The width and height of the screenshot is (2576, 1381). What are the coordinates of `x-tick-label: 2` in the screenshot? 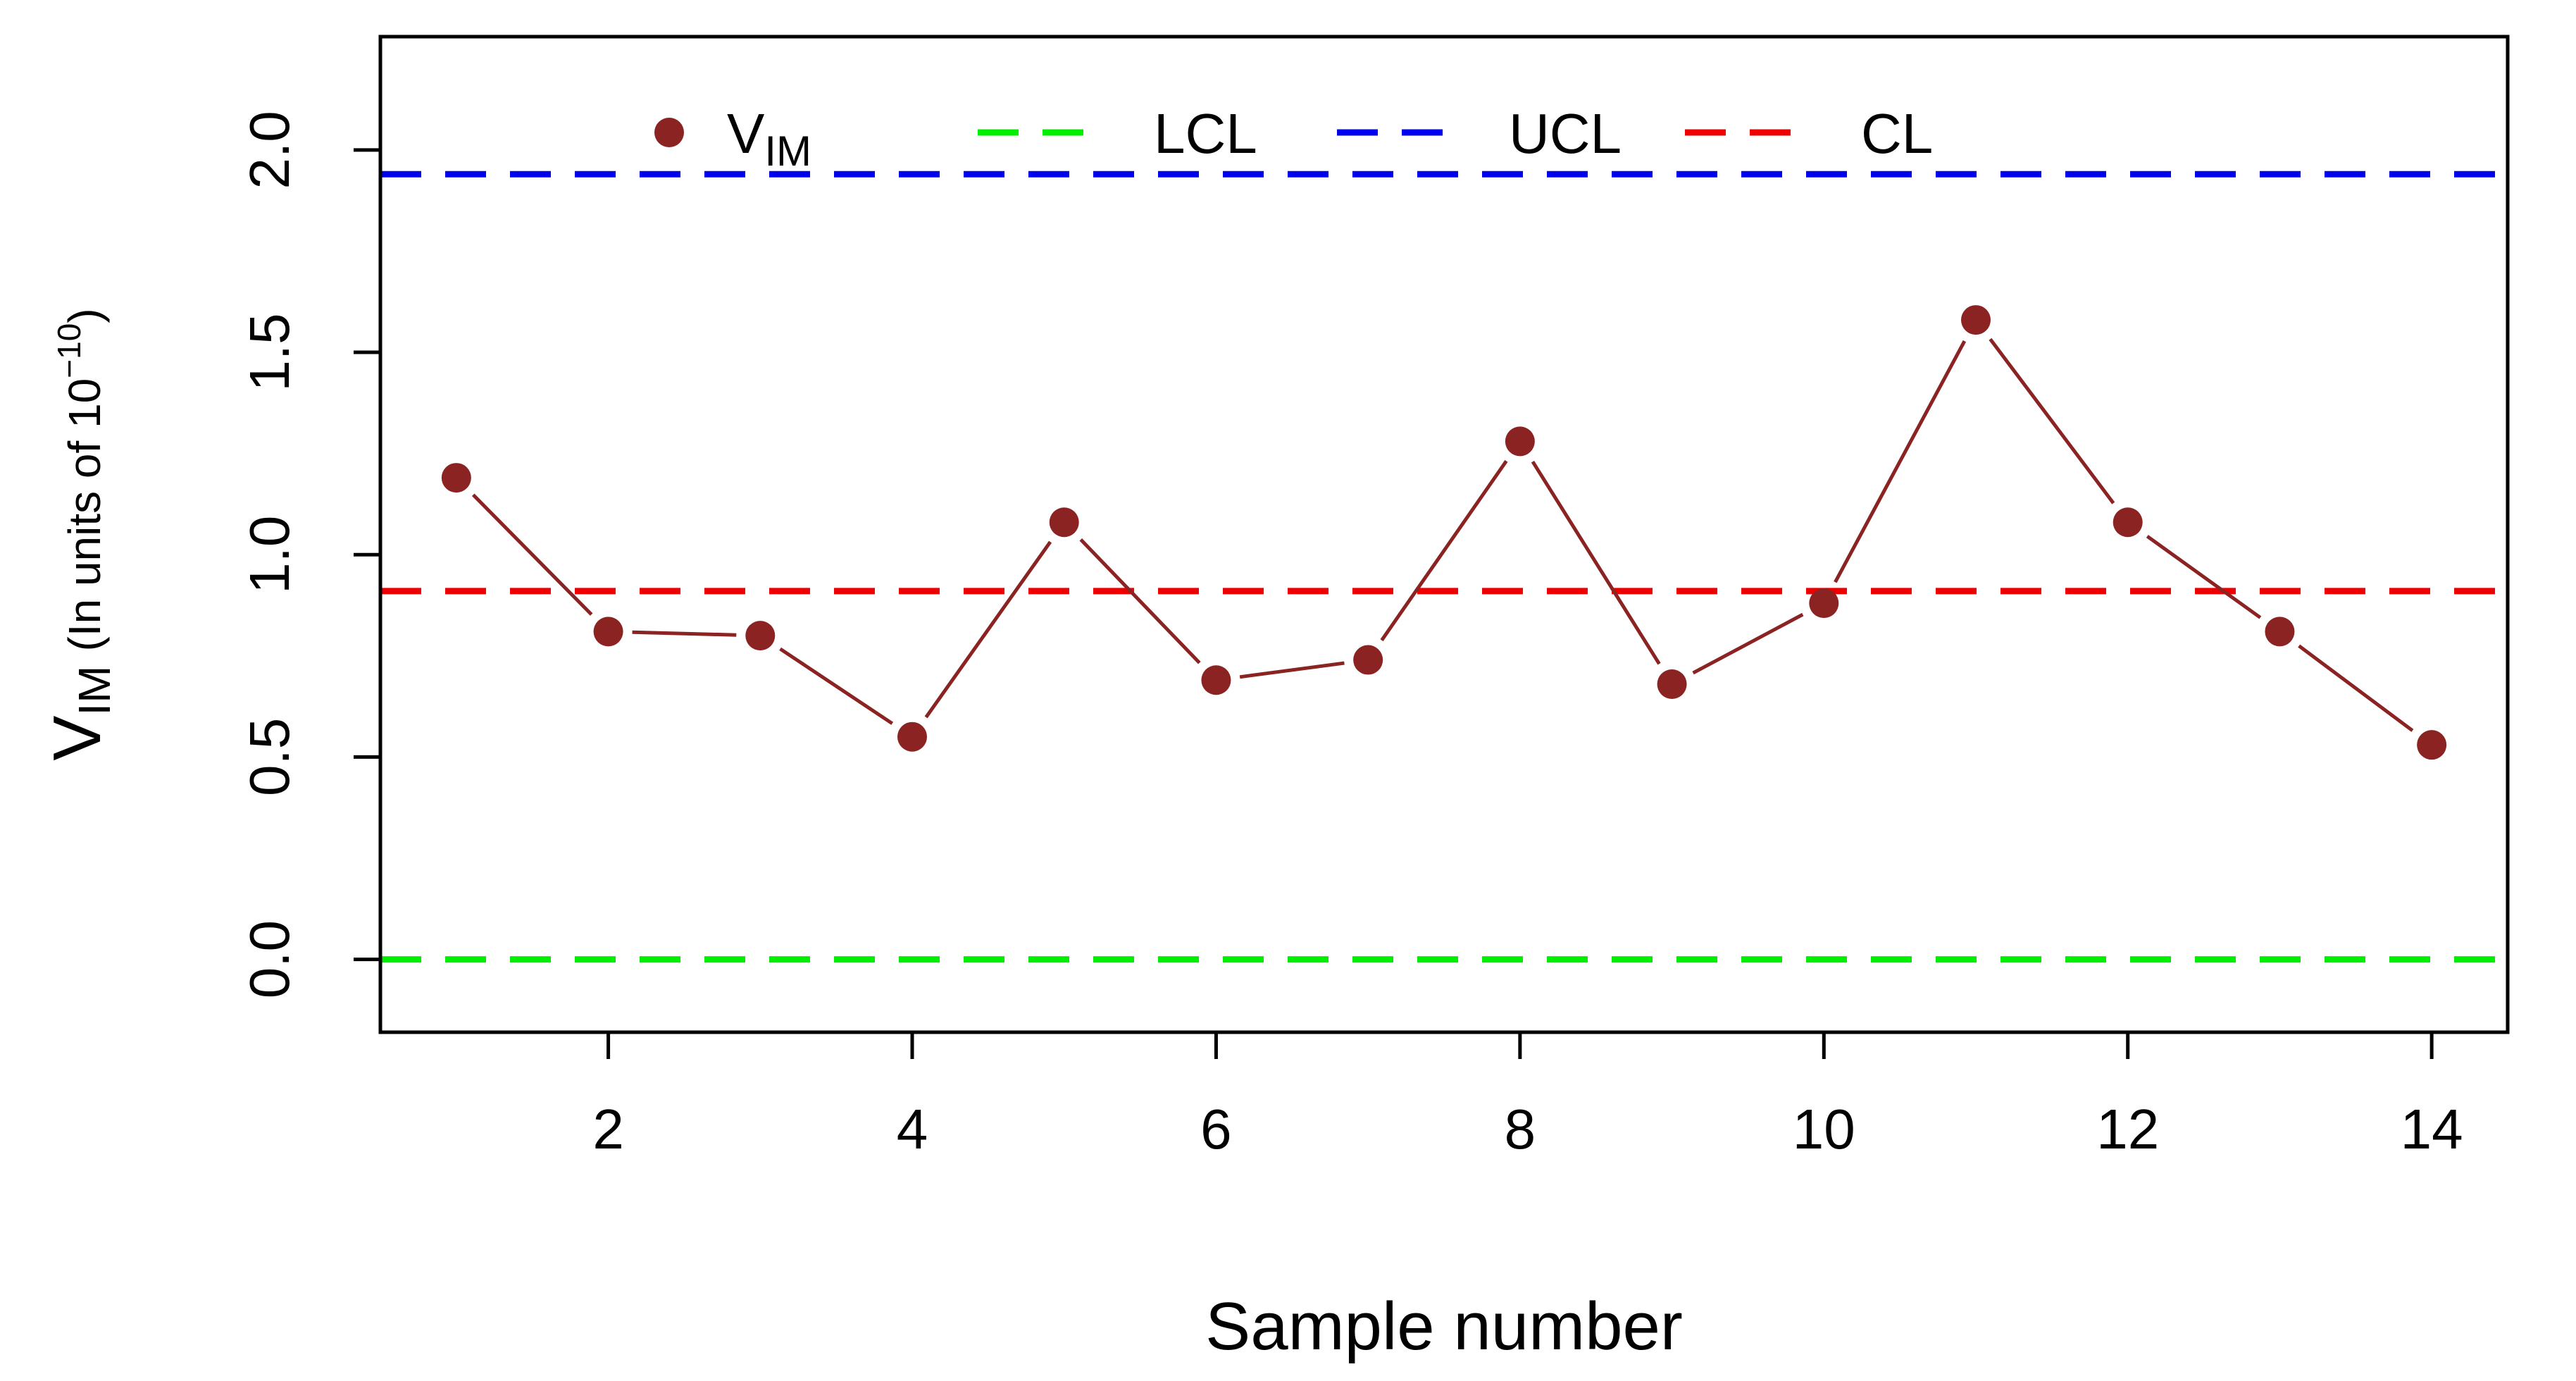 It's located at (608, 1129).